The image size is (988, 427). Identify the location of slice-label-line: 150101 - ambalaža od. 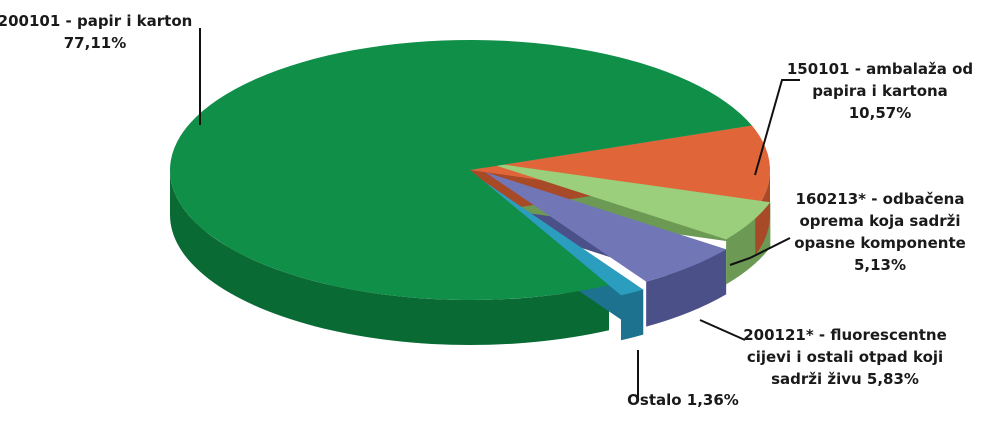
(880, 69).